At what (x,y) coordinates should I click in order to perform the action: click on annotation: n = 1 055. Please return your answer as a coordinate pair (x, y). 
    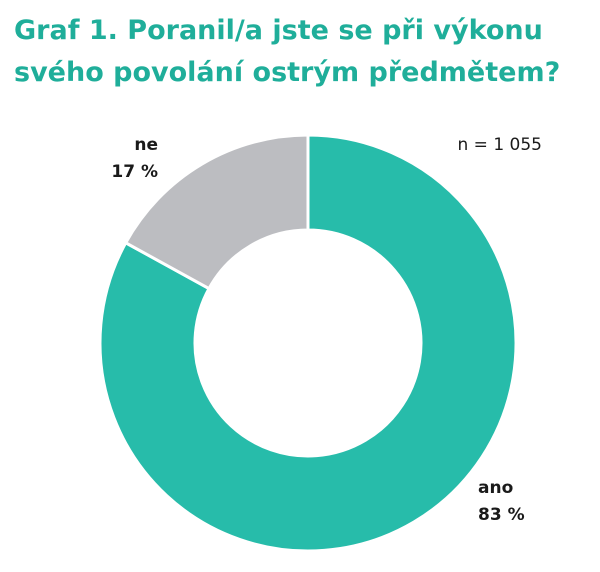
    Looking at the image, I should click on (500, 145).